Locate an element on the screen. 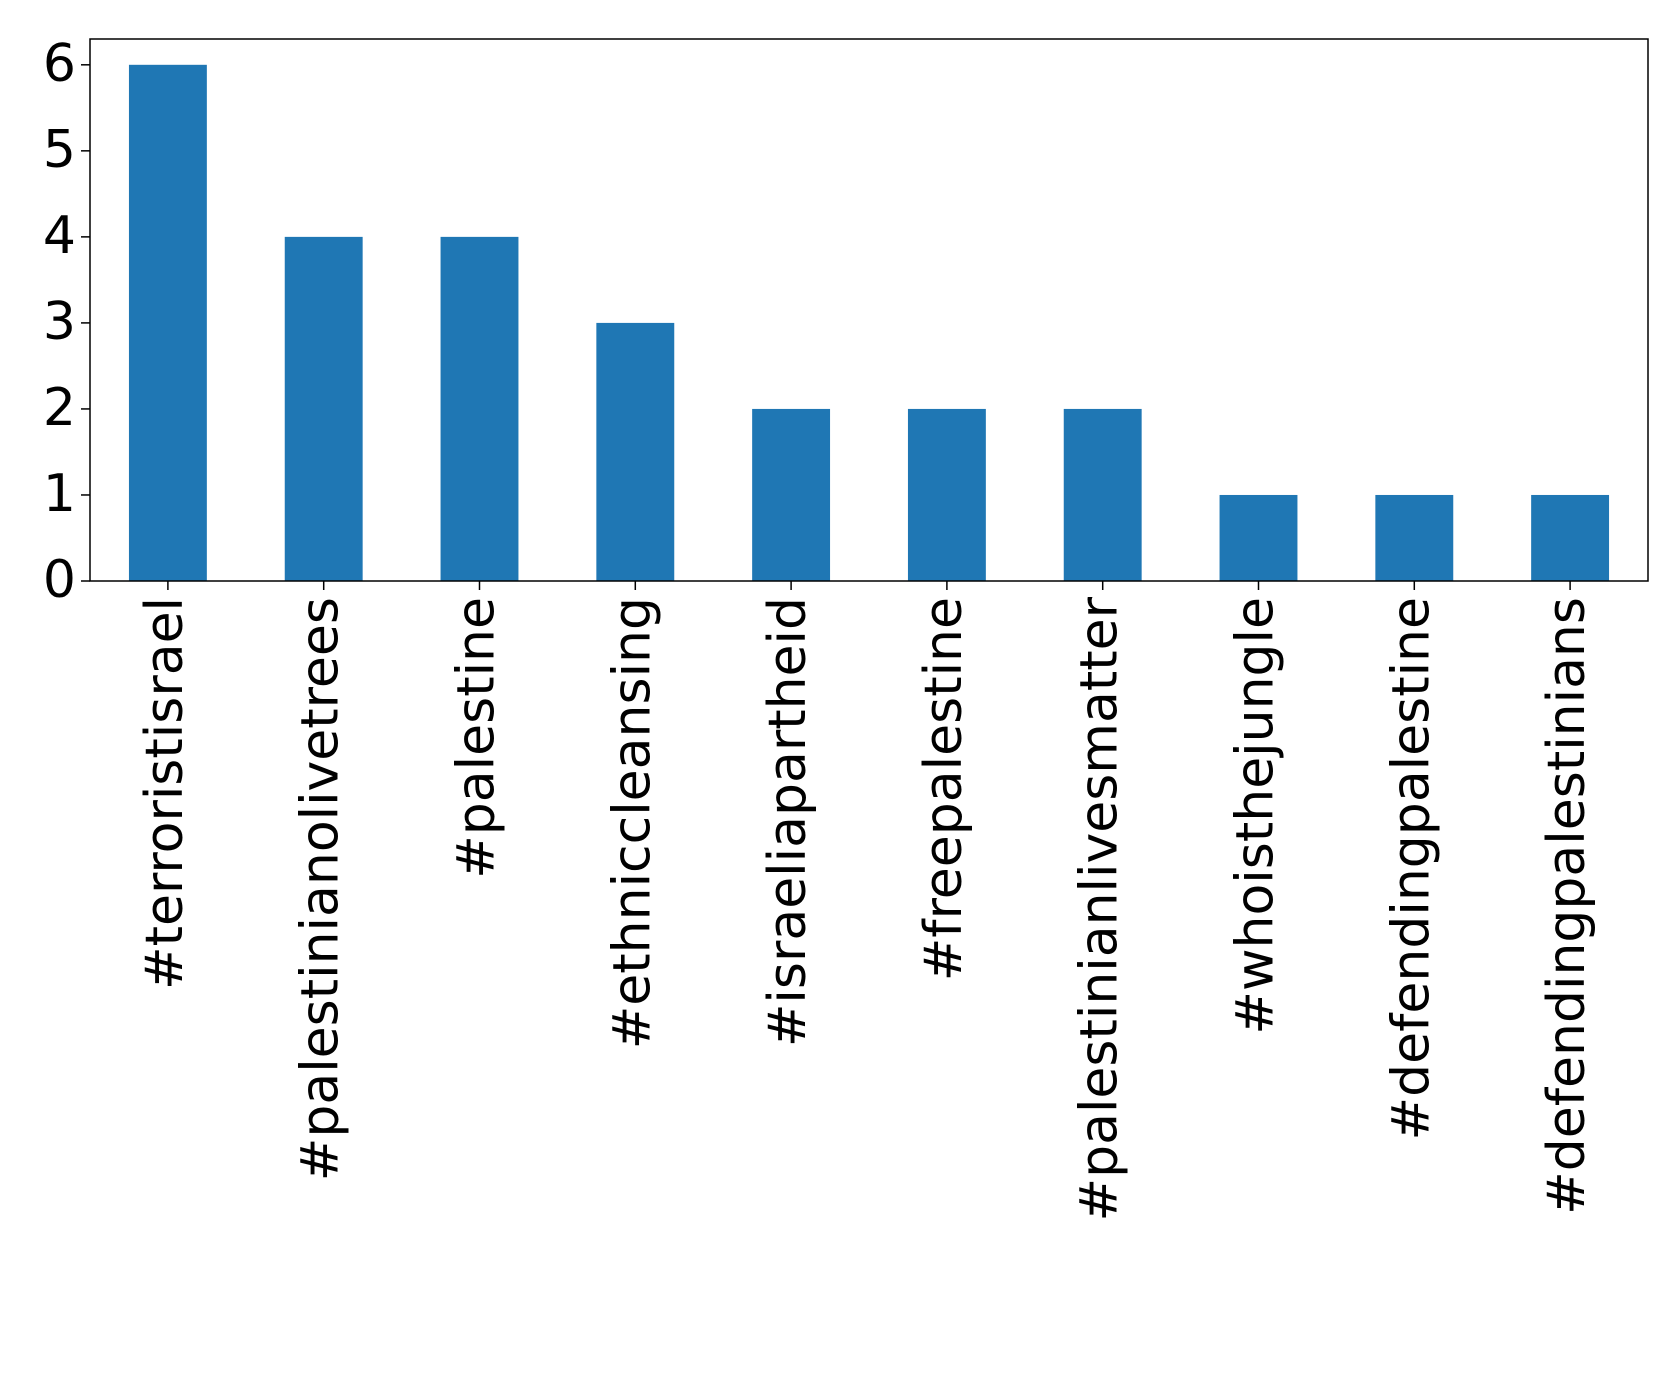  y-tick-label: 2 is located at coordinates (59, 408).